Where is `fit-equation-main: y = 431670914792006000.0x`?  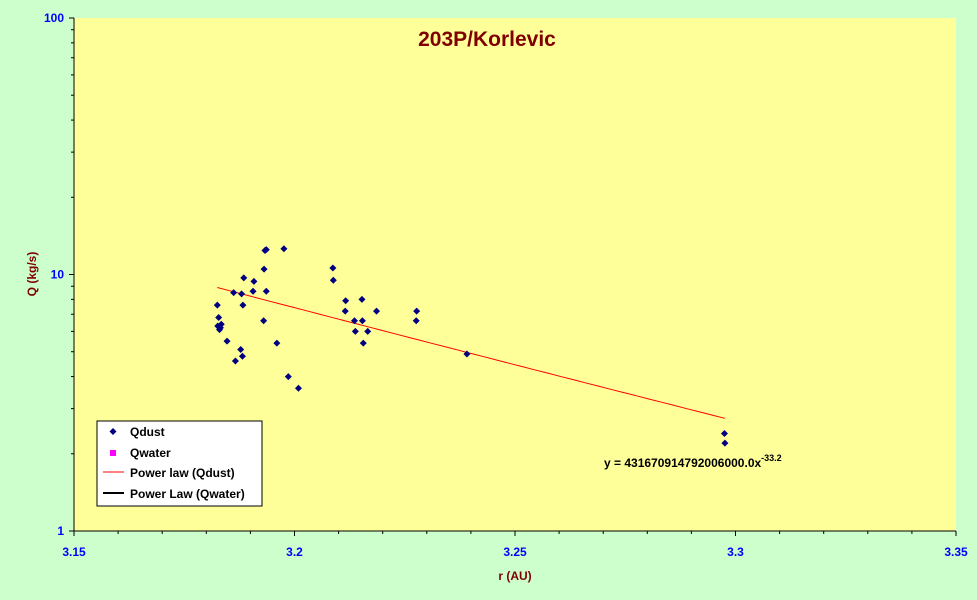
fit-equation-main: y = 431670914792006000.0x is located at coordinates (682, 463).